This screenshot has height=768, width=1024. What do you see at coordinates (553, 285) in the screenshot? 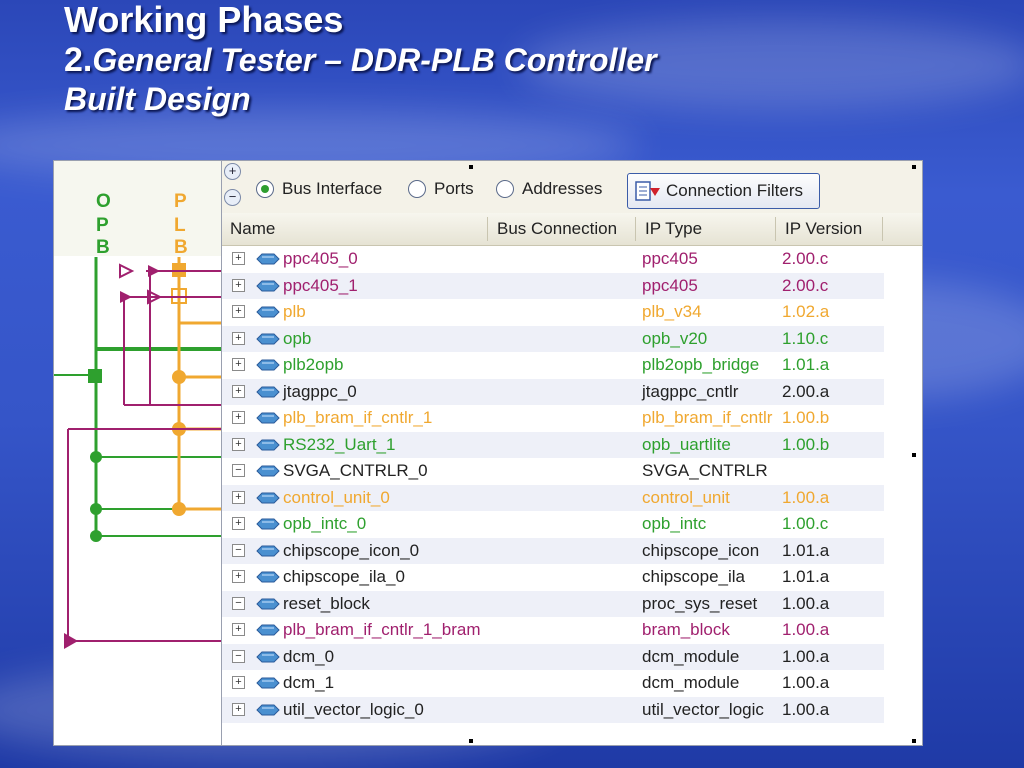
I see `table-row: + ppc405_1 ppc405 2.00.c` at bounding box center [553, 285].